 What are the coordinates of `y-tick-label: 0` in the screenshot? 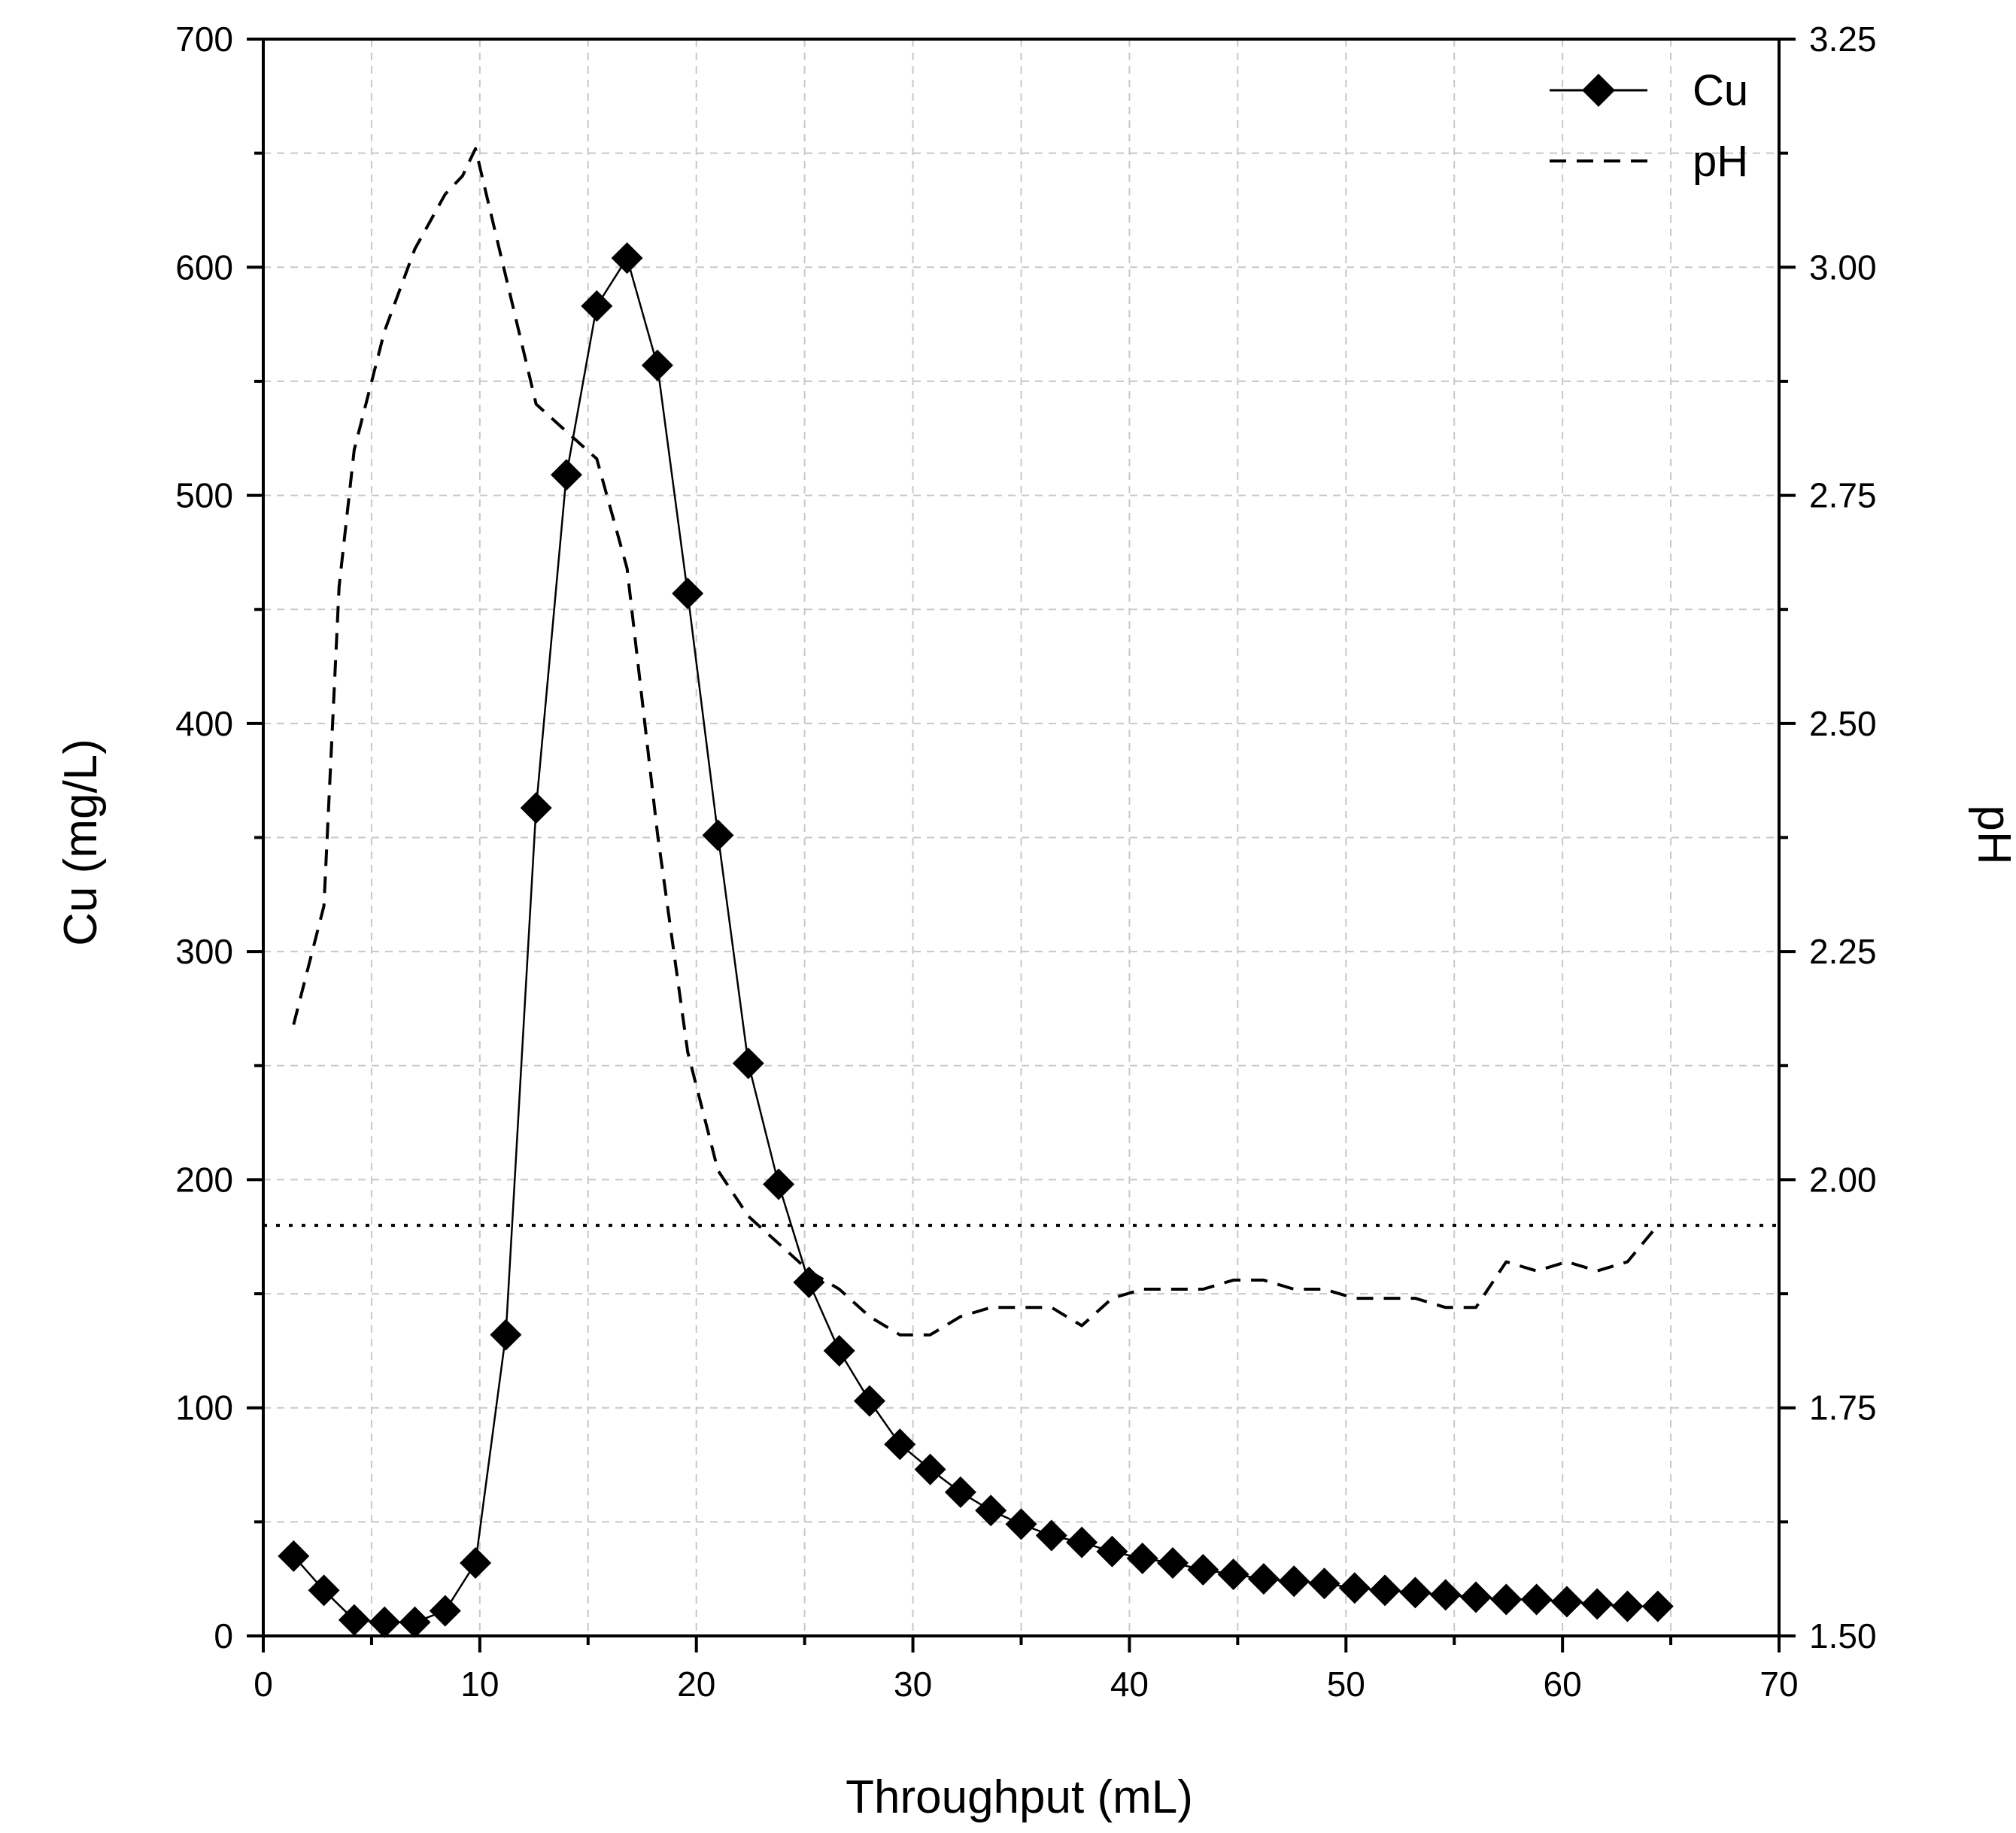 It's located at (223, 1635).